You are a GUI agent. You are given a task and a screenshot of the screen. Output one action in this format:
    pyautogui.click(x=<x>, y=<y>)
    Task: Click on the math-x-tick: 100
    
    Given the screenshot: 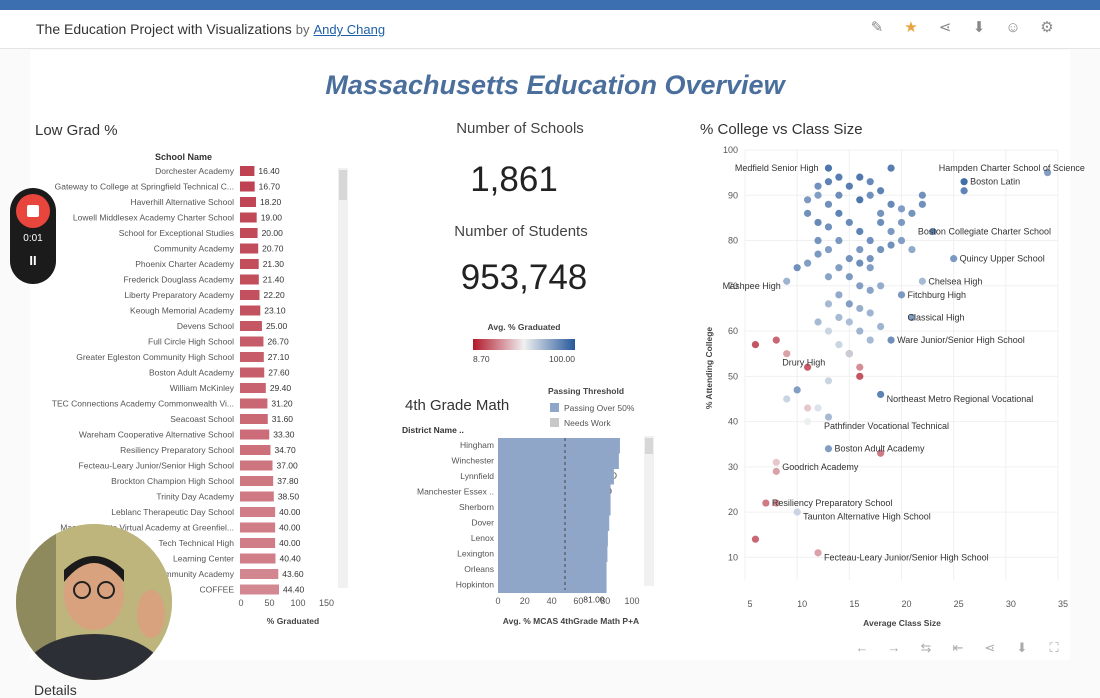 What is the action you would take?
    pyautogui.click(x=631, y=601)
    